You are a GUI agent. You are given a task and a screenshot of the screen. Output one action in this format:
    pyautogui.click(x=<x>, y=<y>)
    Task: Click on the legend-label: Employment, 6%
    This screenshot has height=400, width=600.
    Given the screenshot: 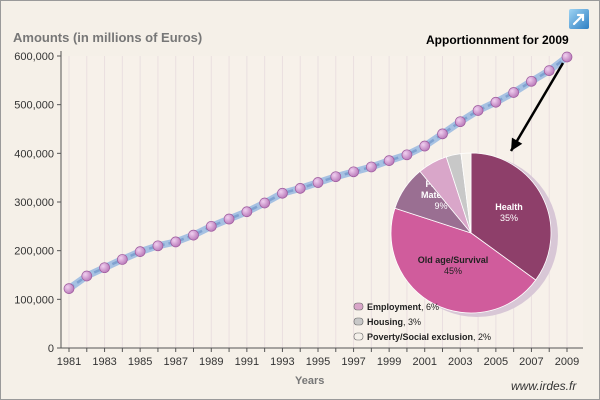 What is the action you would take?
    pyautogui.click(x=403, y=307)
    